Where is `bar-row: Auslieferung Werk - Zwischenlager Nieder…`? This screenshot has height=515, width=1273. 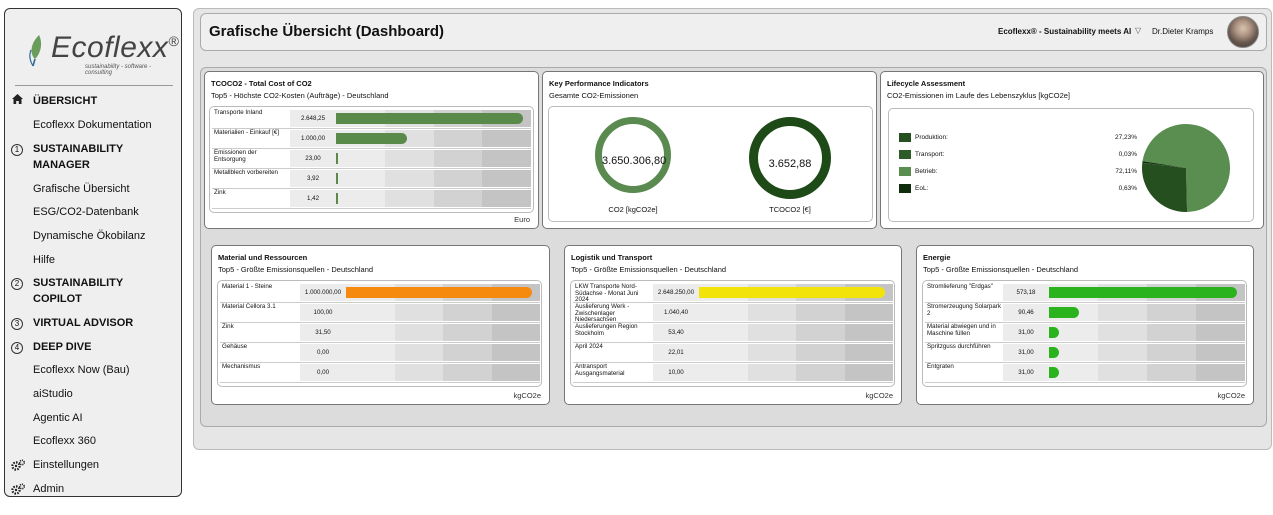
bar-row: Auslieferung Werk - Zwischenlager Nieder… is located at coordinates (733, 313).